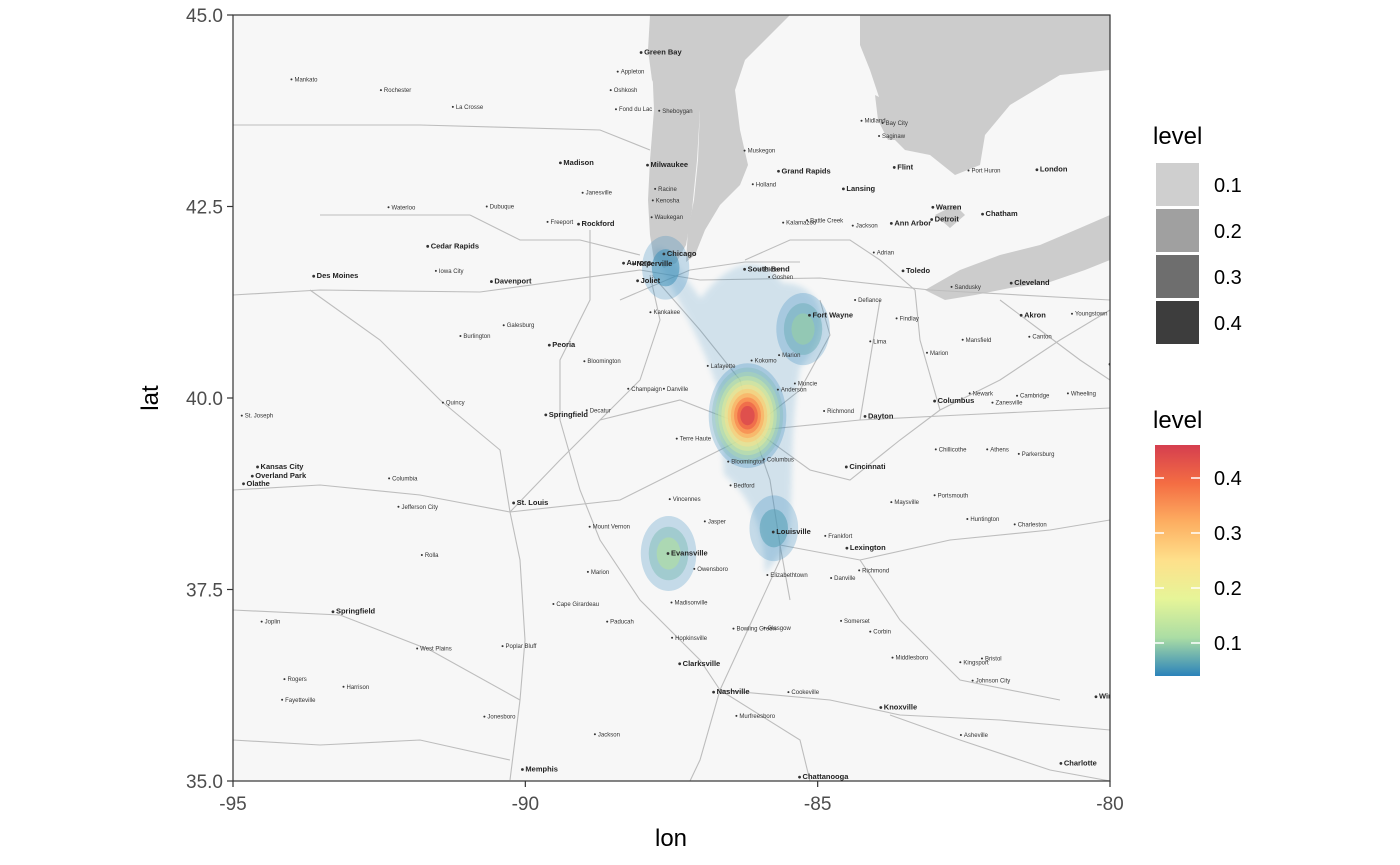 The width and height of the screenshot is (1400, 865). I want to click on x-tick-label: -90, so click(525, 804).